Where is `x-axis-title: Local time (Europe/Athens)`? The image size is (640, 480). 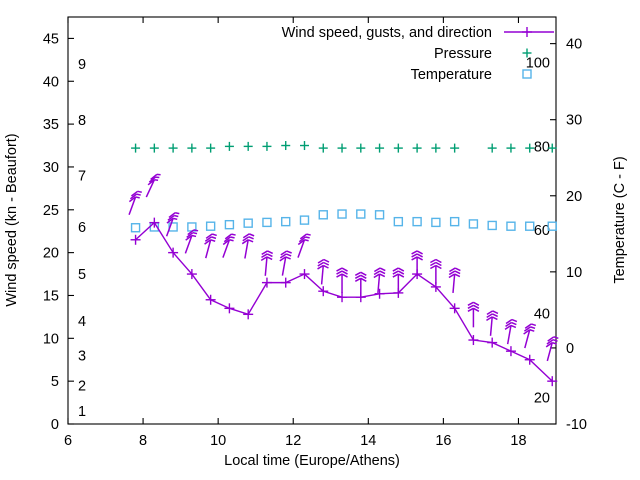
x-axis-title: Local time (Europe/Athens) is located at coordinates (312, 461).